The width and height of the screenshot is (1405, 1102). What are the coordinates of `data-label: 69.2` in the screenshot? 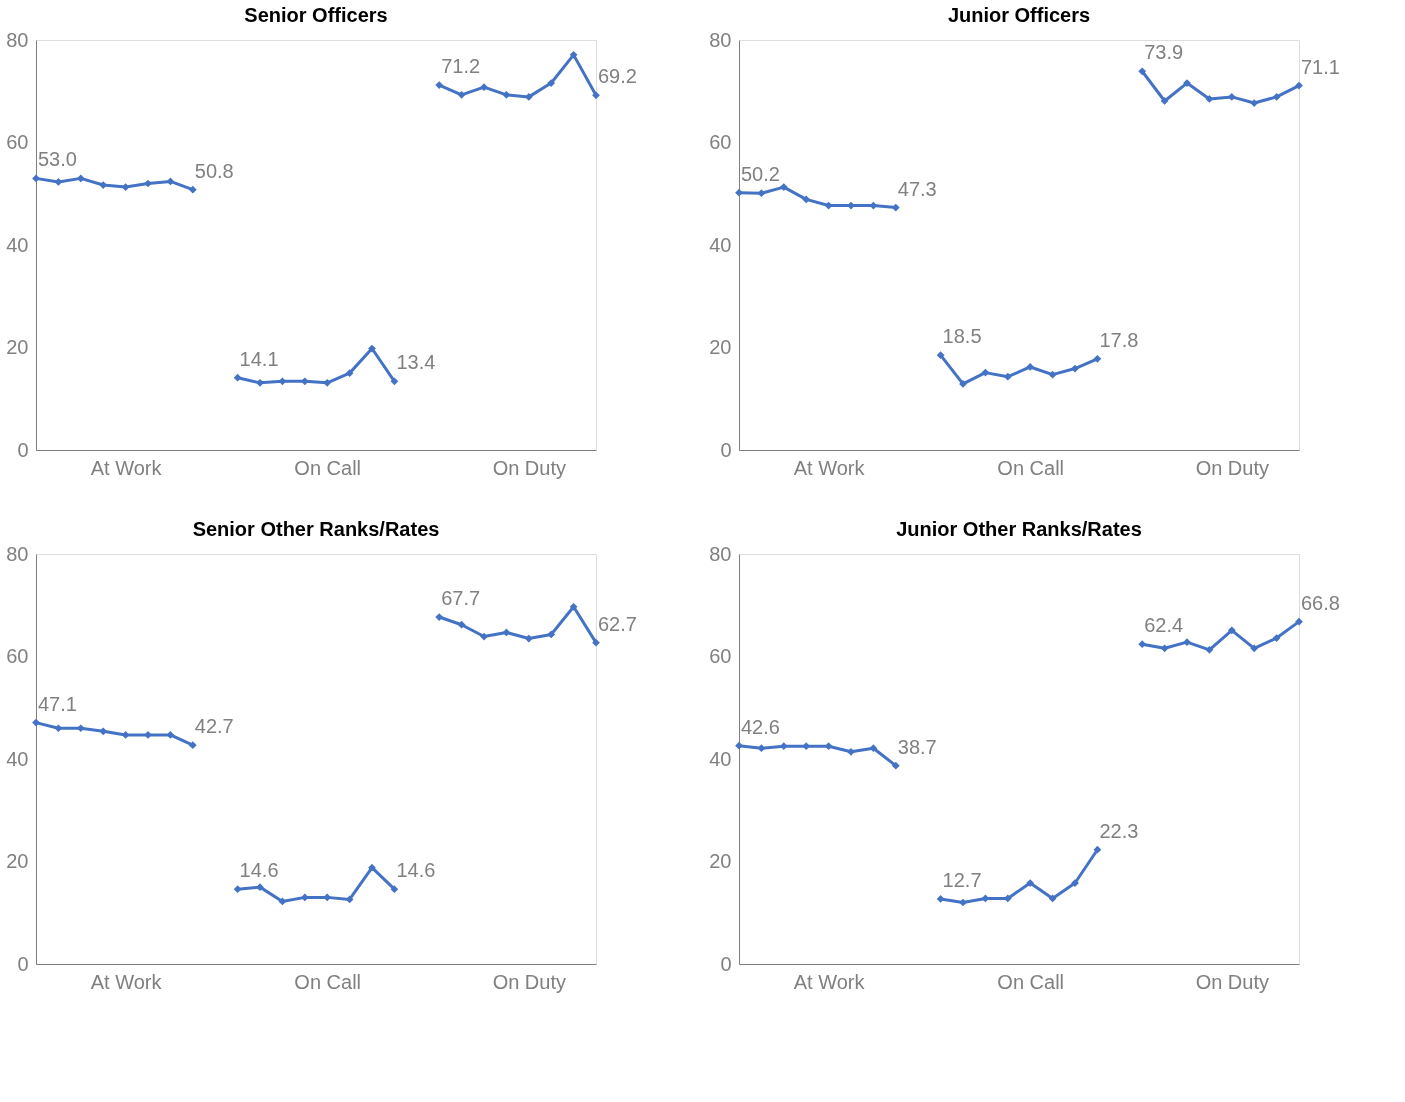 It's located at (617, 76).